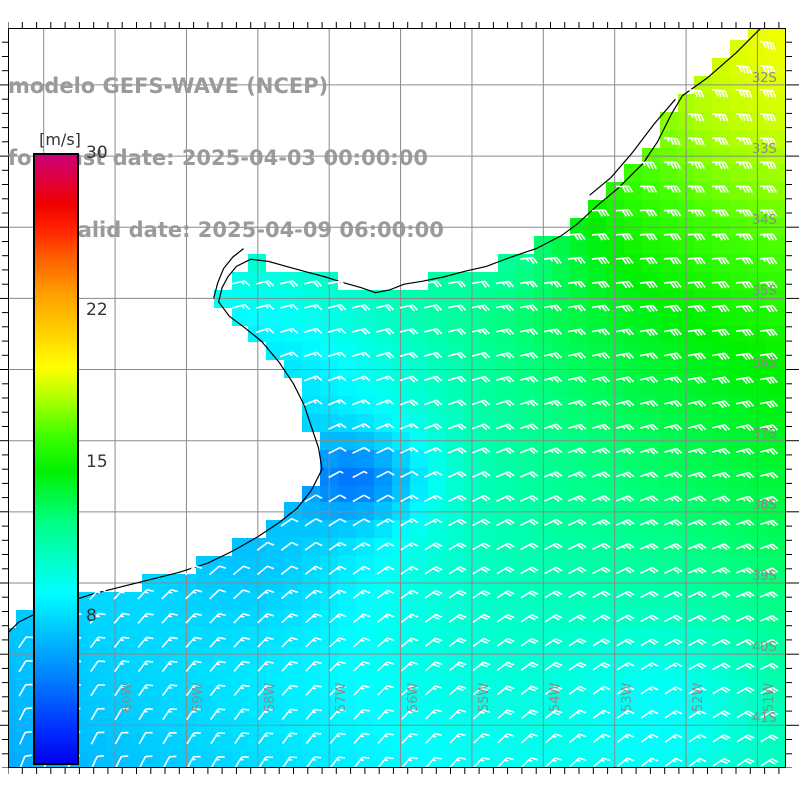  Describe the element at coordinates (91, 616) in the screenshot. I see `colorbar-tick-8: 8` at that location.